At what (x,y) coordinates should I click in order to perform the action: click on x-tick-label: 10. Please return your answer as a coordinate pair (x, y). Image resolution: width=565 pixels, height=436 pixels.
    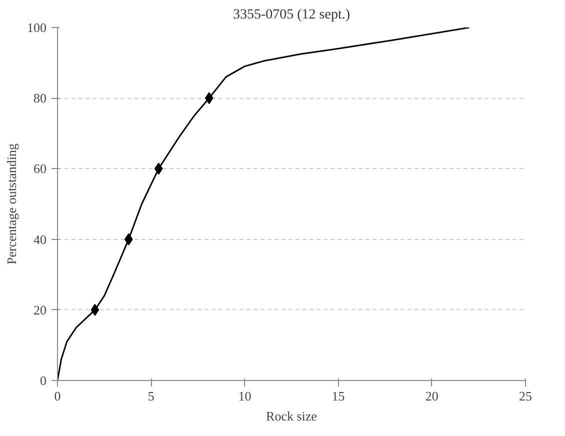
    Looking at the image, I should click on (245, 396).